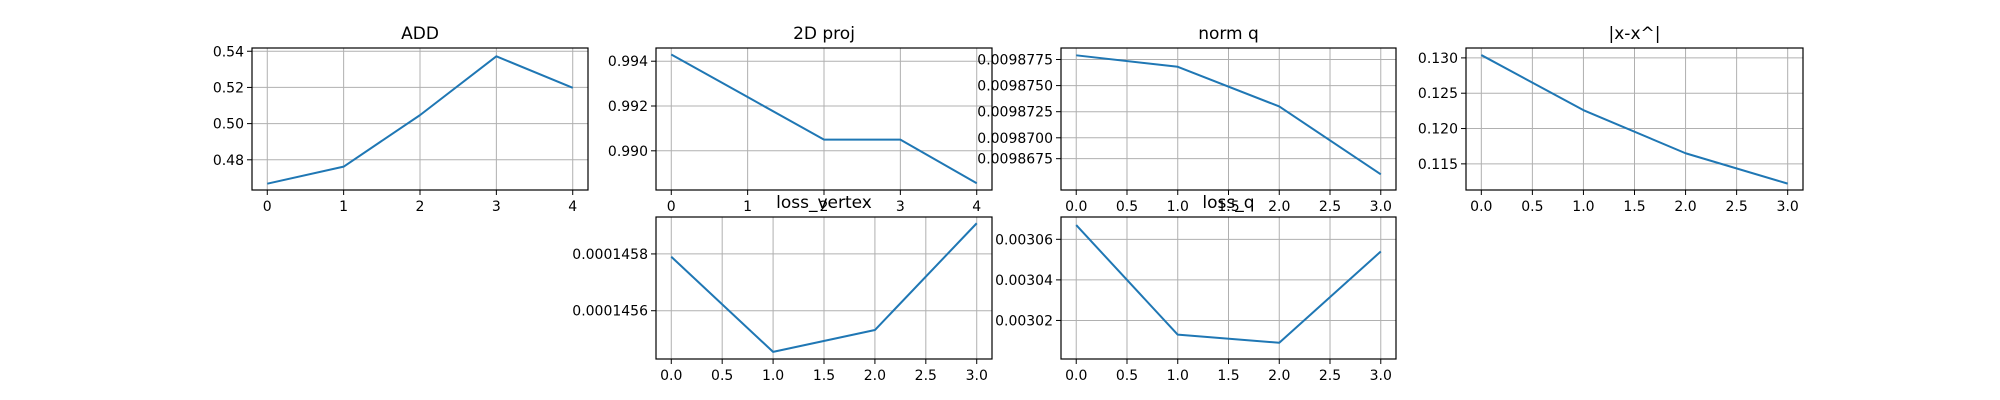 The height and width of the screenshot is (400, 2000). I want to click on y-tick-label: 0.50, so click(228, 125).